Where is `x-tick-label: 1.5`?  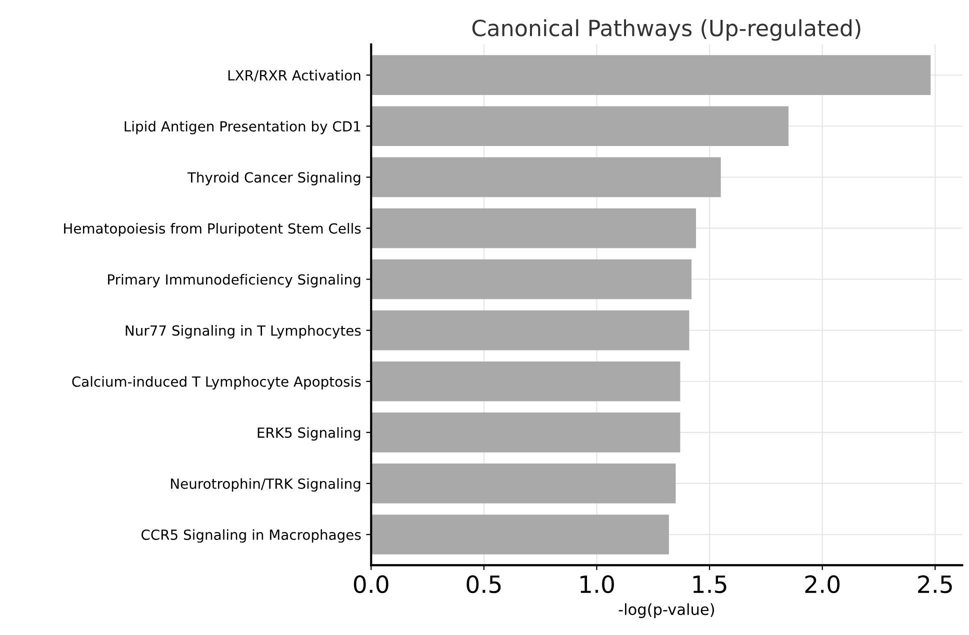 x-tick-label: 1.5 is located at coordinates (709, 585).